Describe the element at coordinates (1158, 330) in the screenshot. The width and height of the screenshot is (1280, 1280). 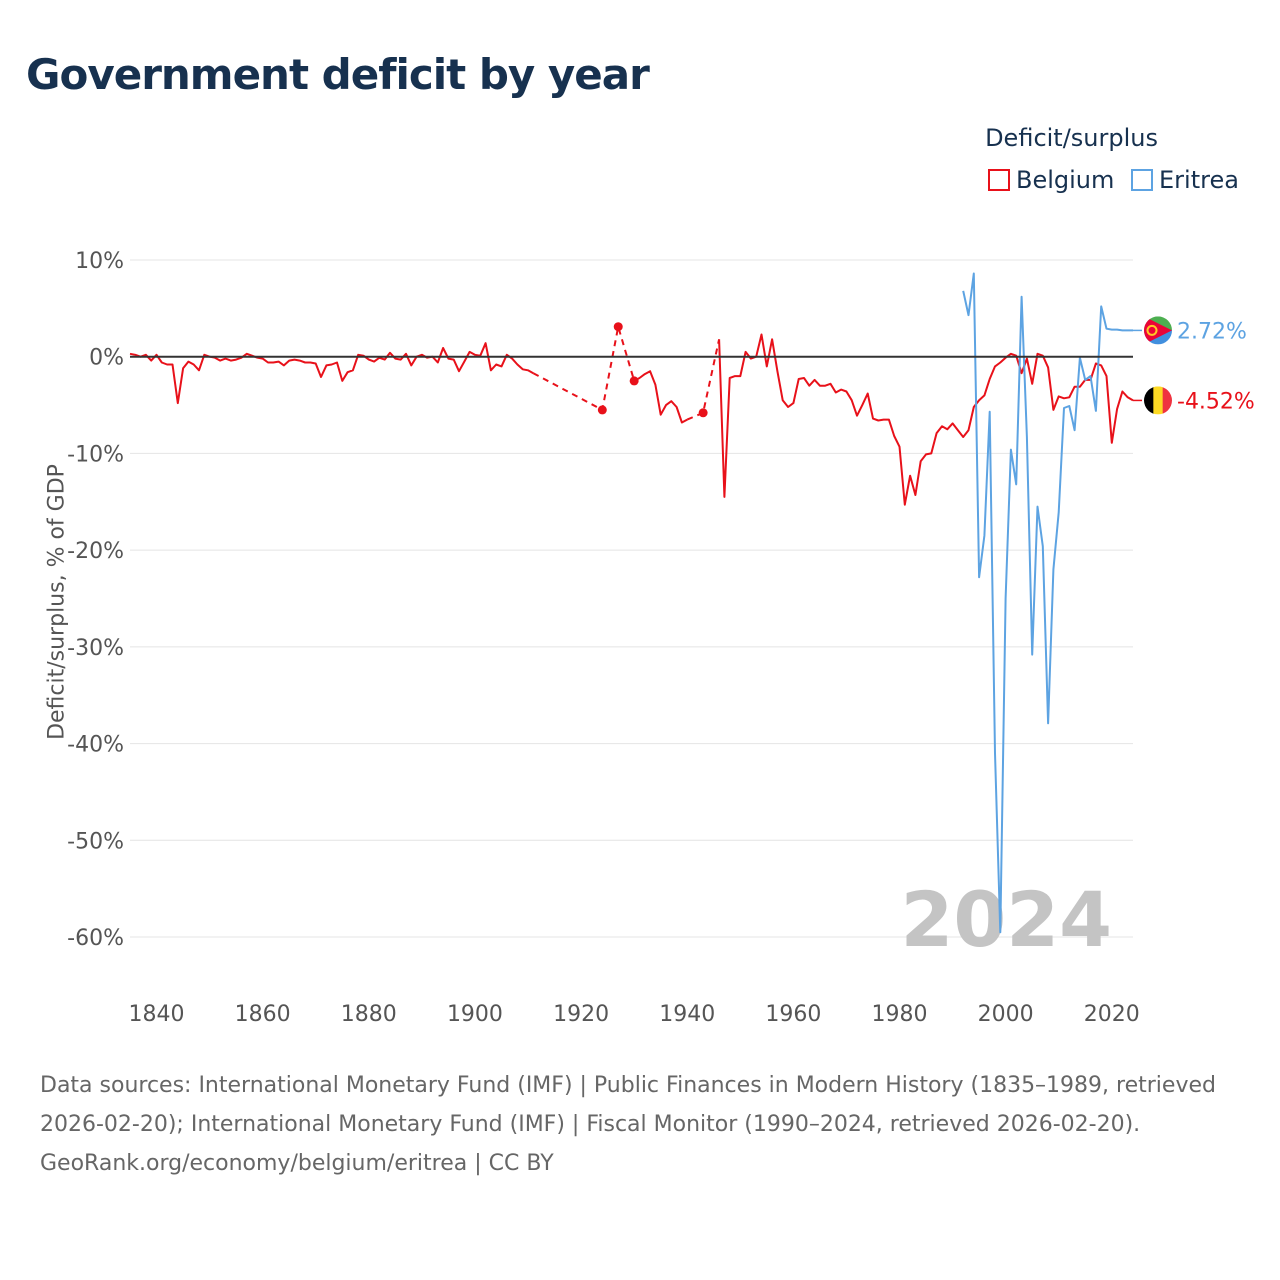
I see `eritrea-flag-icon` at that location.